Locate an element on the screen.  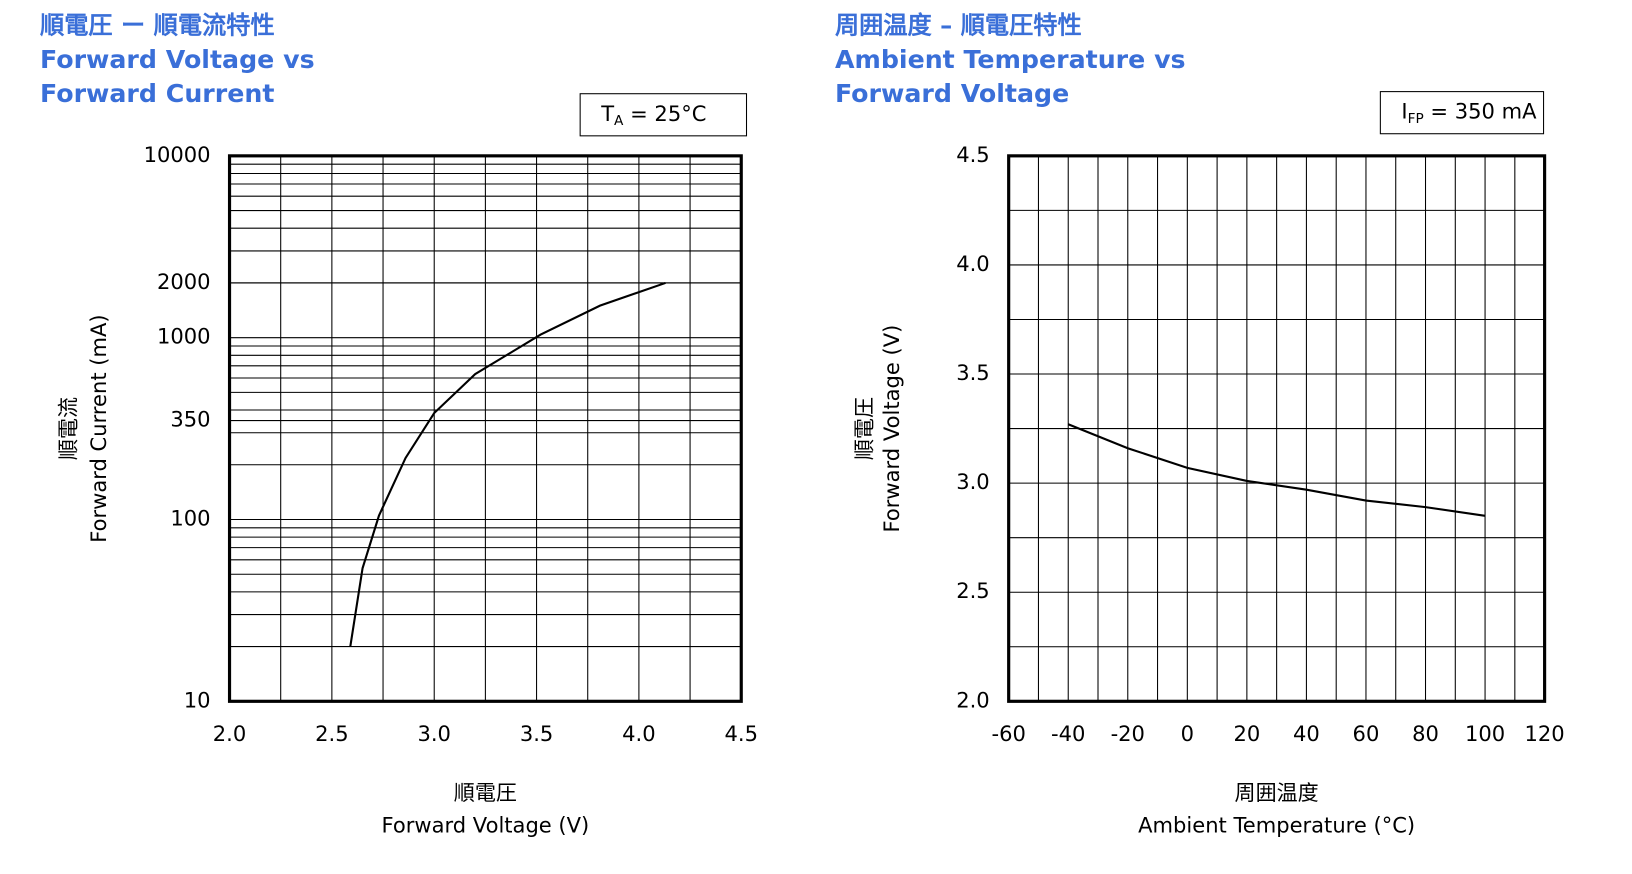
annotation-rest: = 25°C is located at coordinates (664, 113).